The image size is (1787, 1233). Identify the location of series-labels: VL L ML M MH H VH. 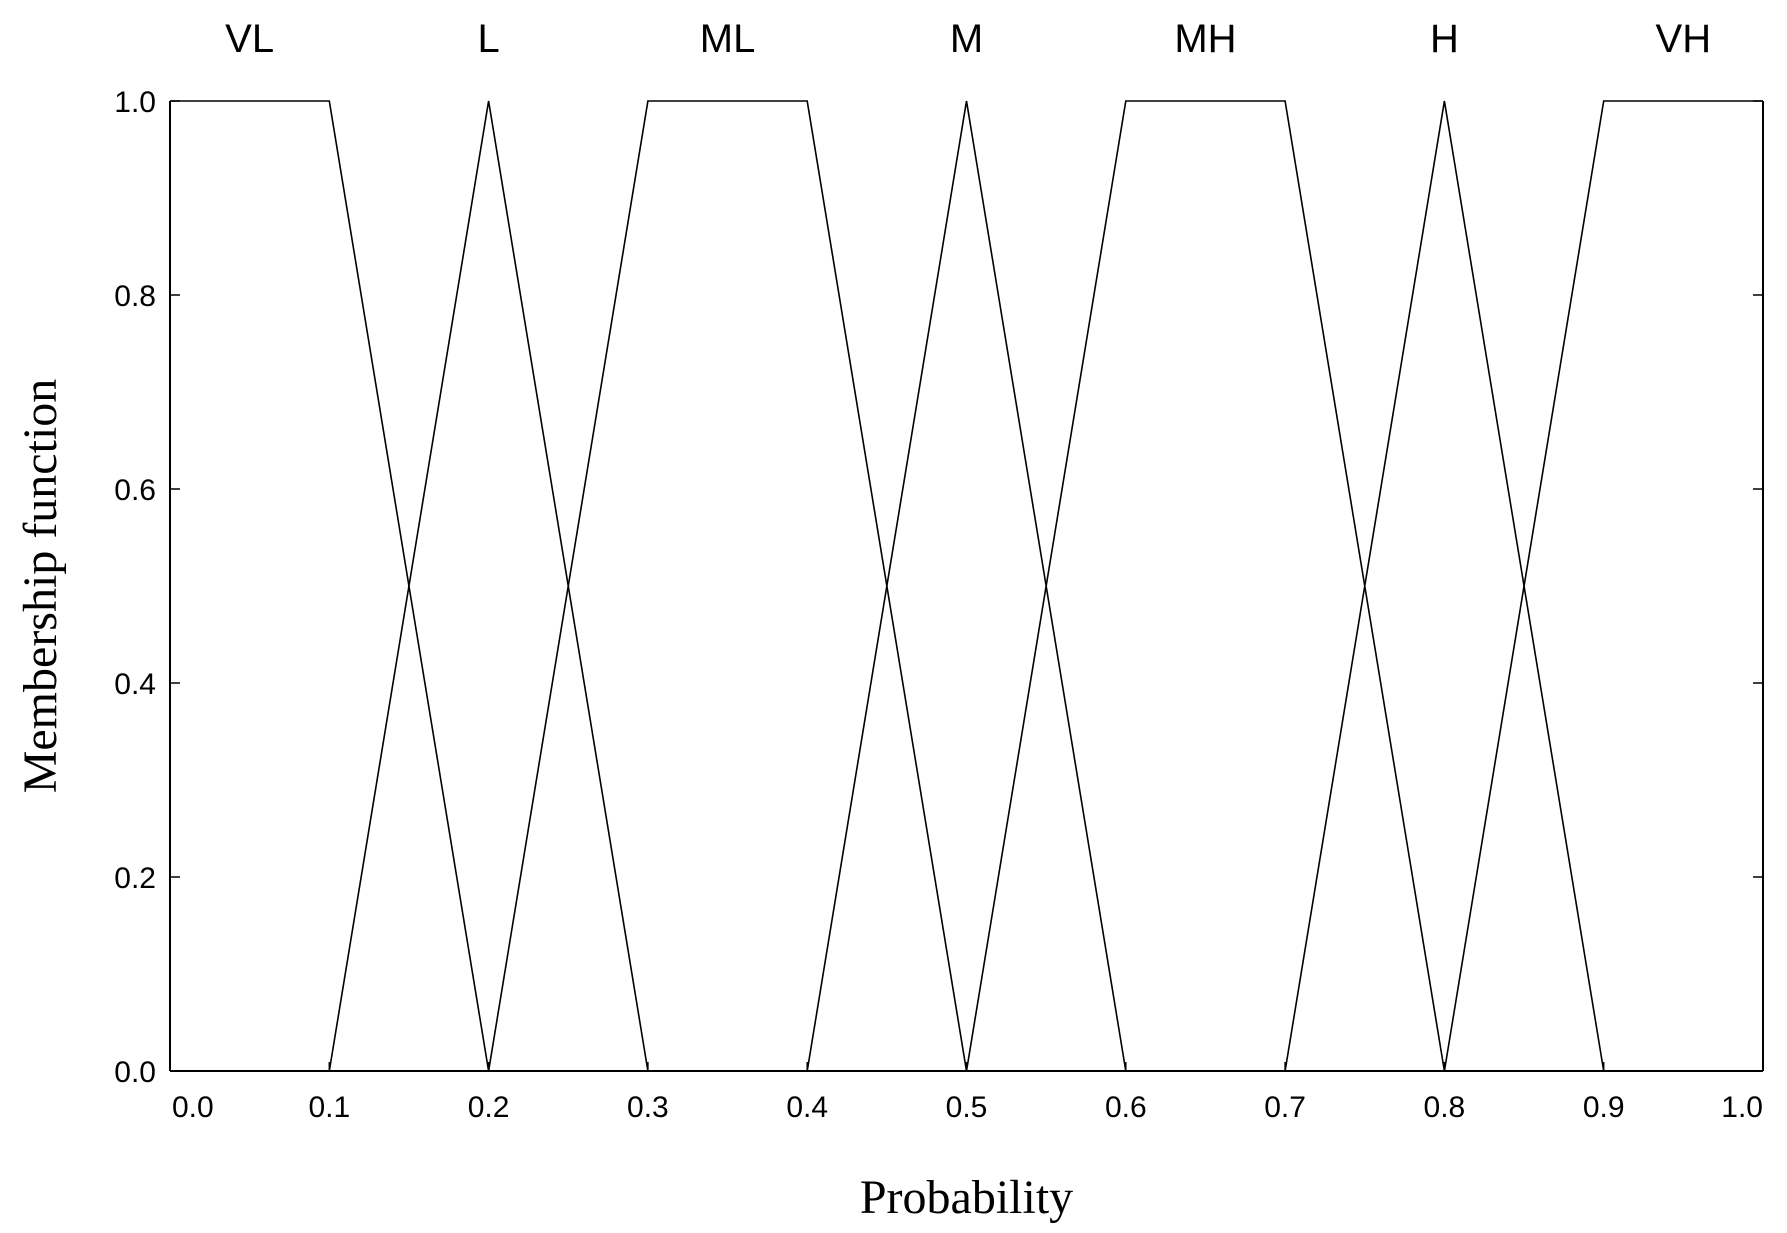
(968, 39).